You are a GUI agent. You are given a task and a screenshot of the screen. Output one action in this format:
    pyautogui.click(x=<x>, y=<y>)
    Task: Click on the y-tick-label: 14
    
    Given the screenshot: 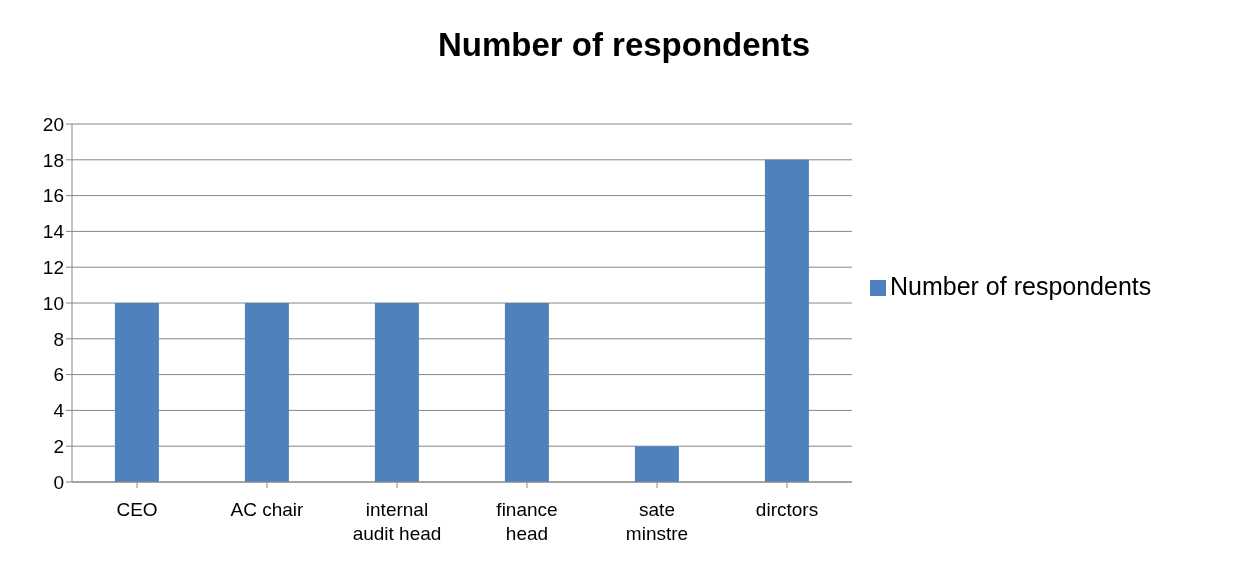 What is the action you would take?
    pyautogui.click(x=53, y=232)
    